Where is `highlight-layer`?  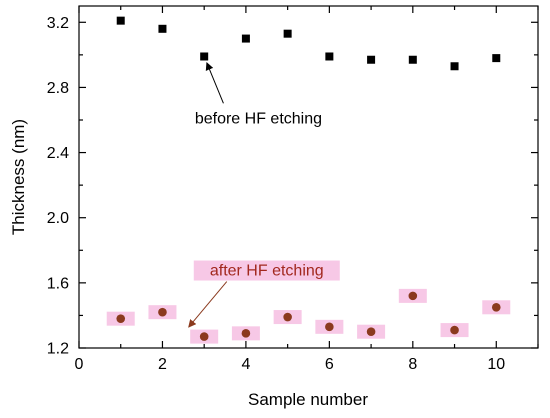 highlight-layer is located at coordinates (308, 316).